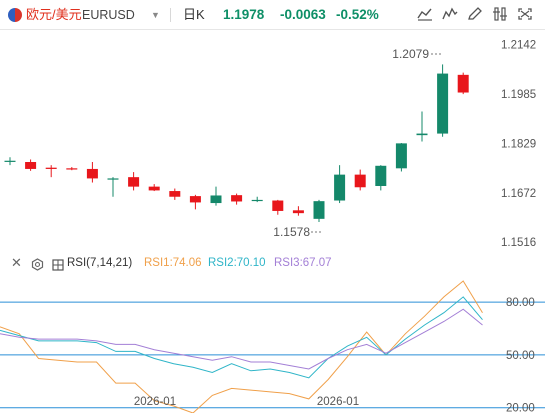  I want to click on price-change: -0.0063, so click(303, 14).